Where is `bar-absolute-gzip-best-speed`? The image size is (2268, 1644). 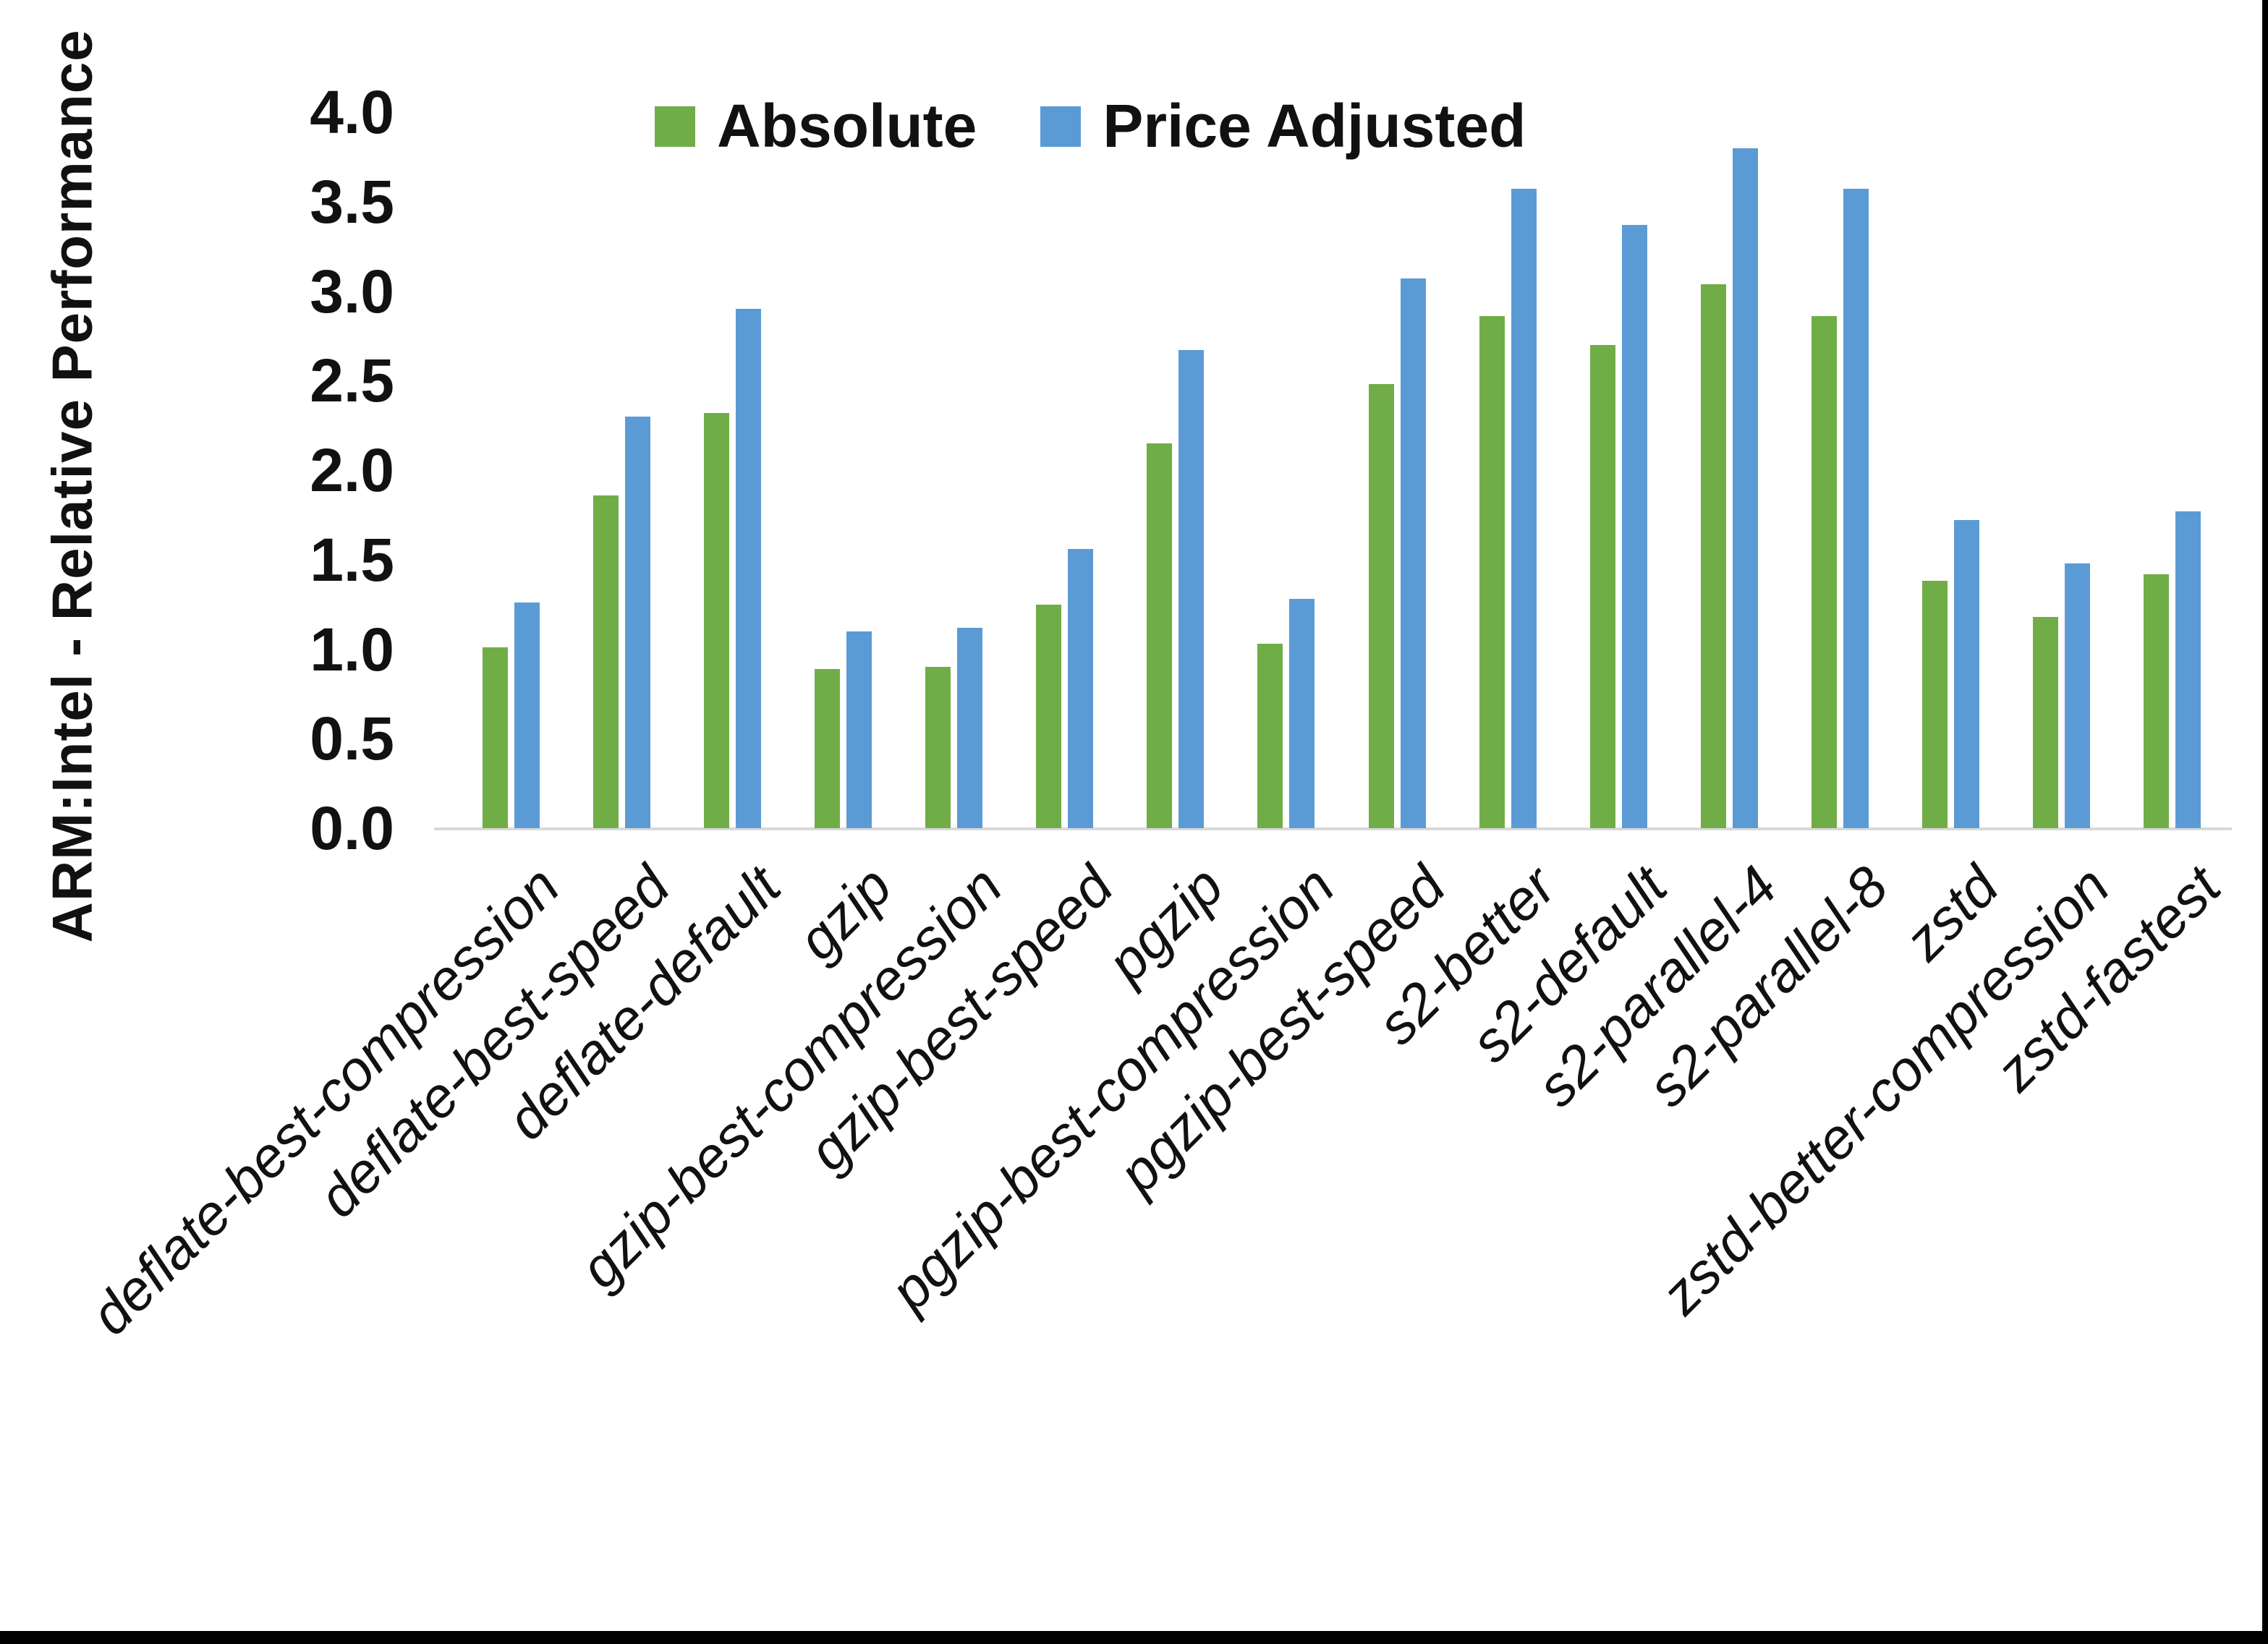
bar-absolute-gzip-best-speed is located at coordinates (1049, 716).